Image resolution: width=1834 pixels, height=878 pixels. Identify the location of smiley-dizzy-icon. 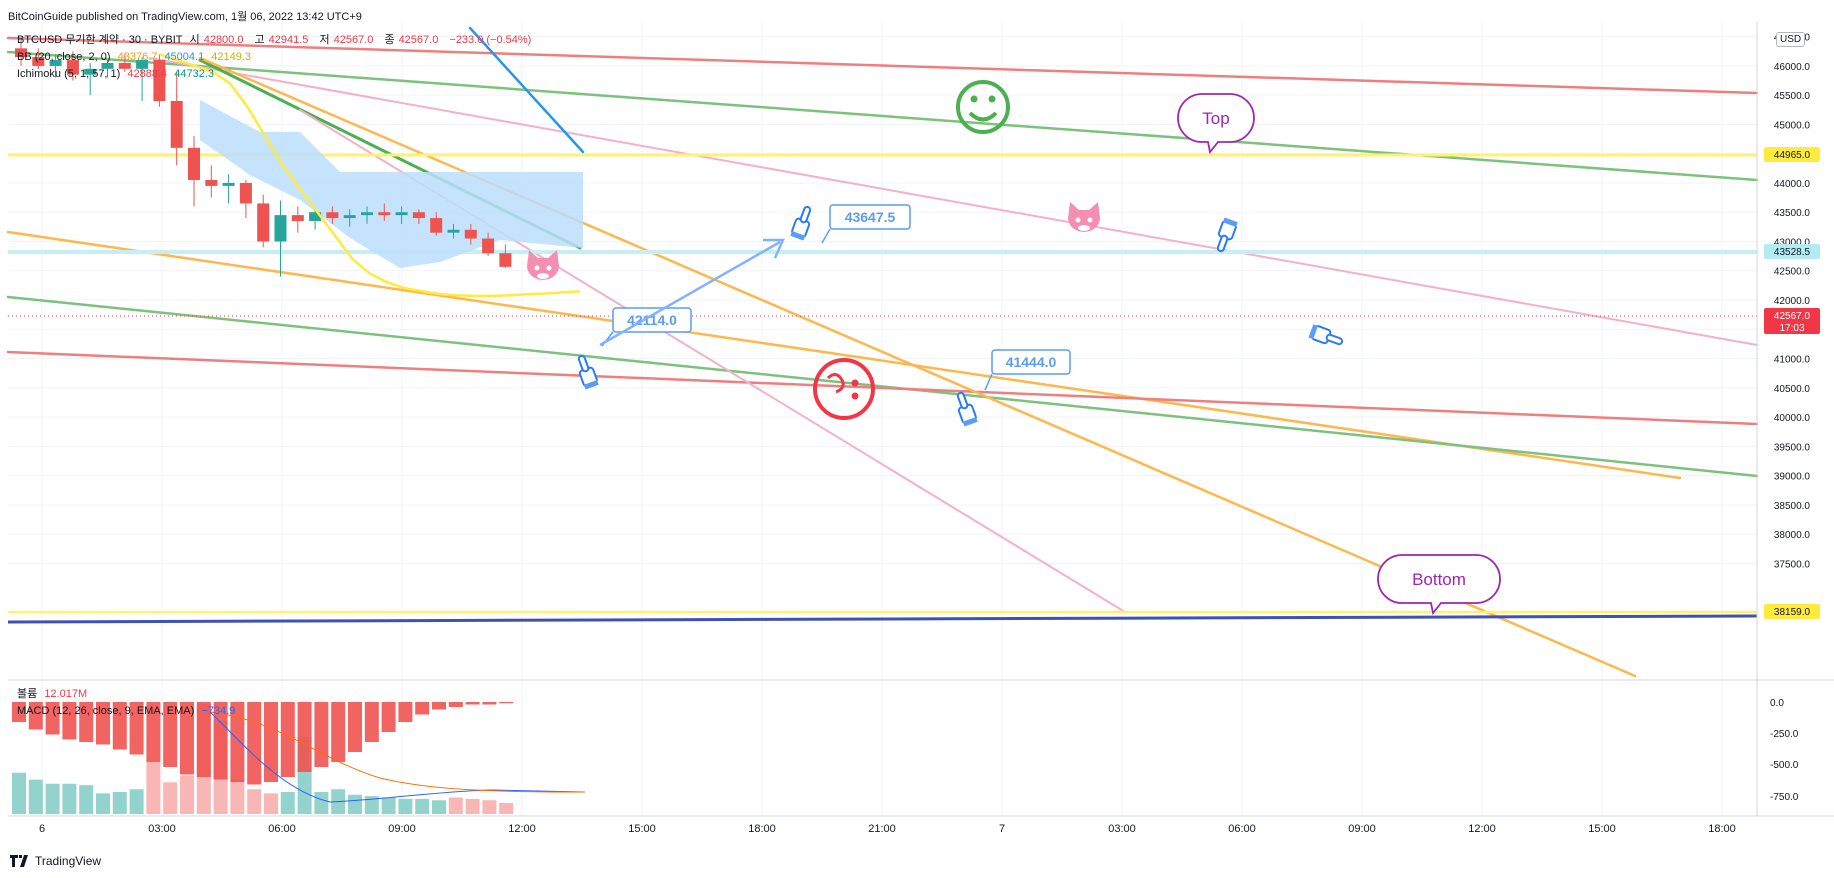
(844, 389).